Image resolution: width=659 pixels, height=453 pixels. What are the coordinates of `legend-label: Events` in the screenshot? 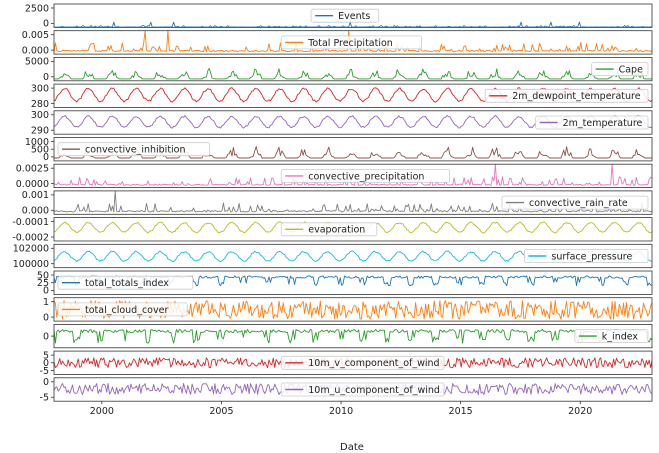 It's located at (354, 16).